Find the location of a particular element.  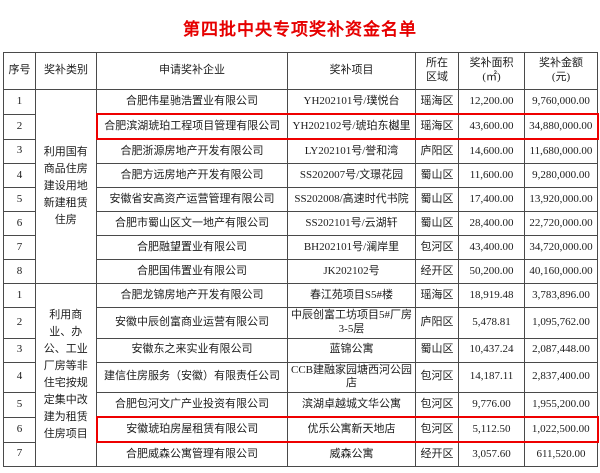

column-header: 奖补类别 is located at coordinates (66, 71).